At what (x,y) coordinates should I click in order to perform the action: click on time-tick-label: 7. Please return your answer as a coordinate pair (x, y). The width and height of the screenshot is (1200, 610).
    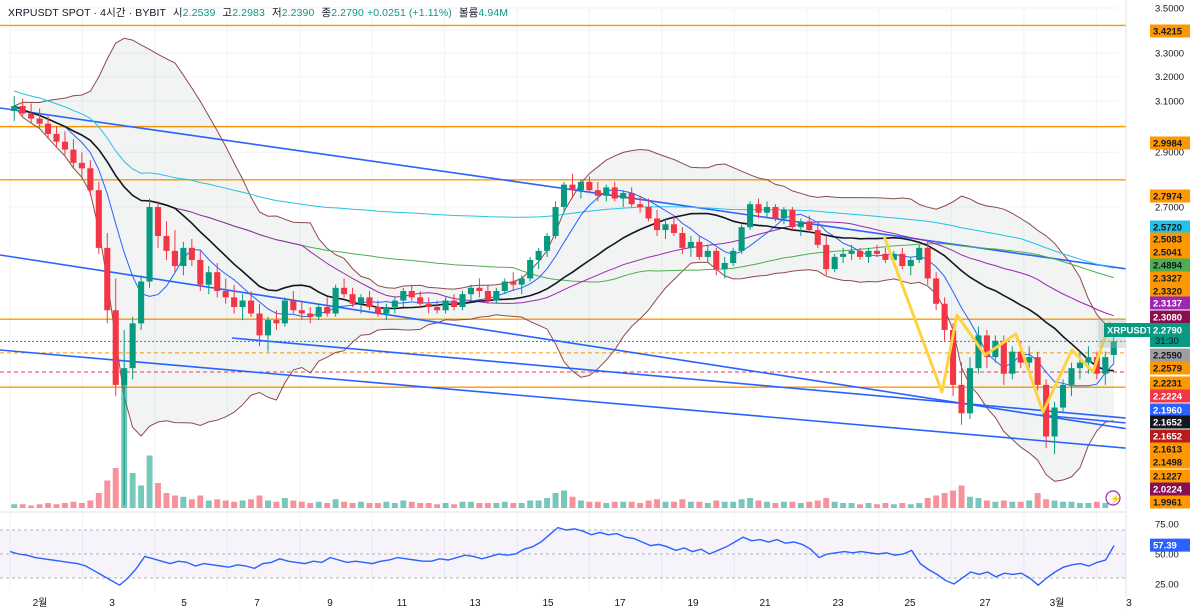
    Looking at the image, I should click on (257, 603).